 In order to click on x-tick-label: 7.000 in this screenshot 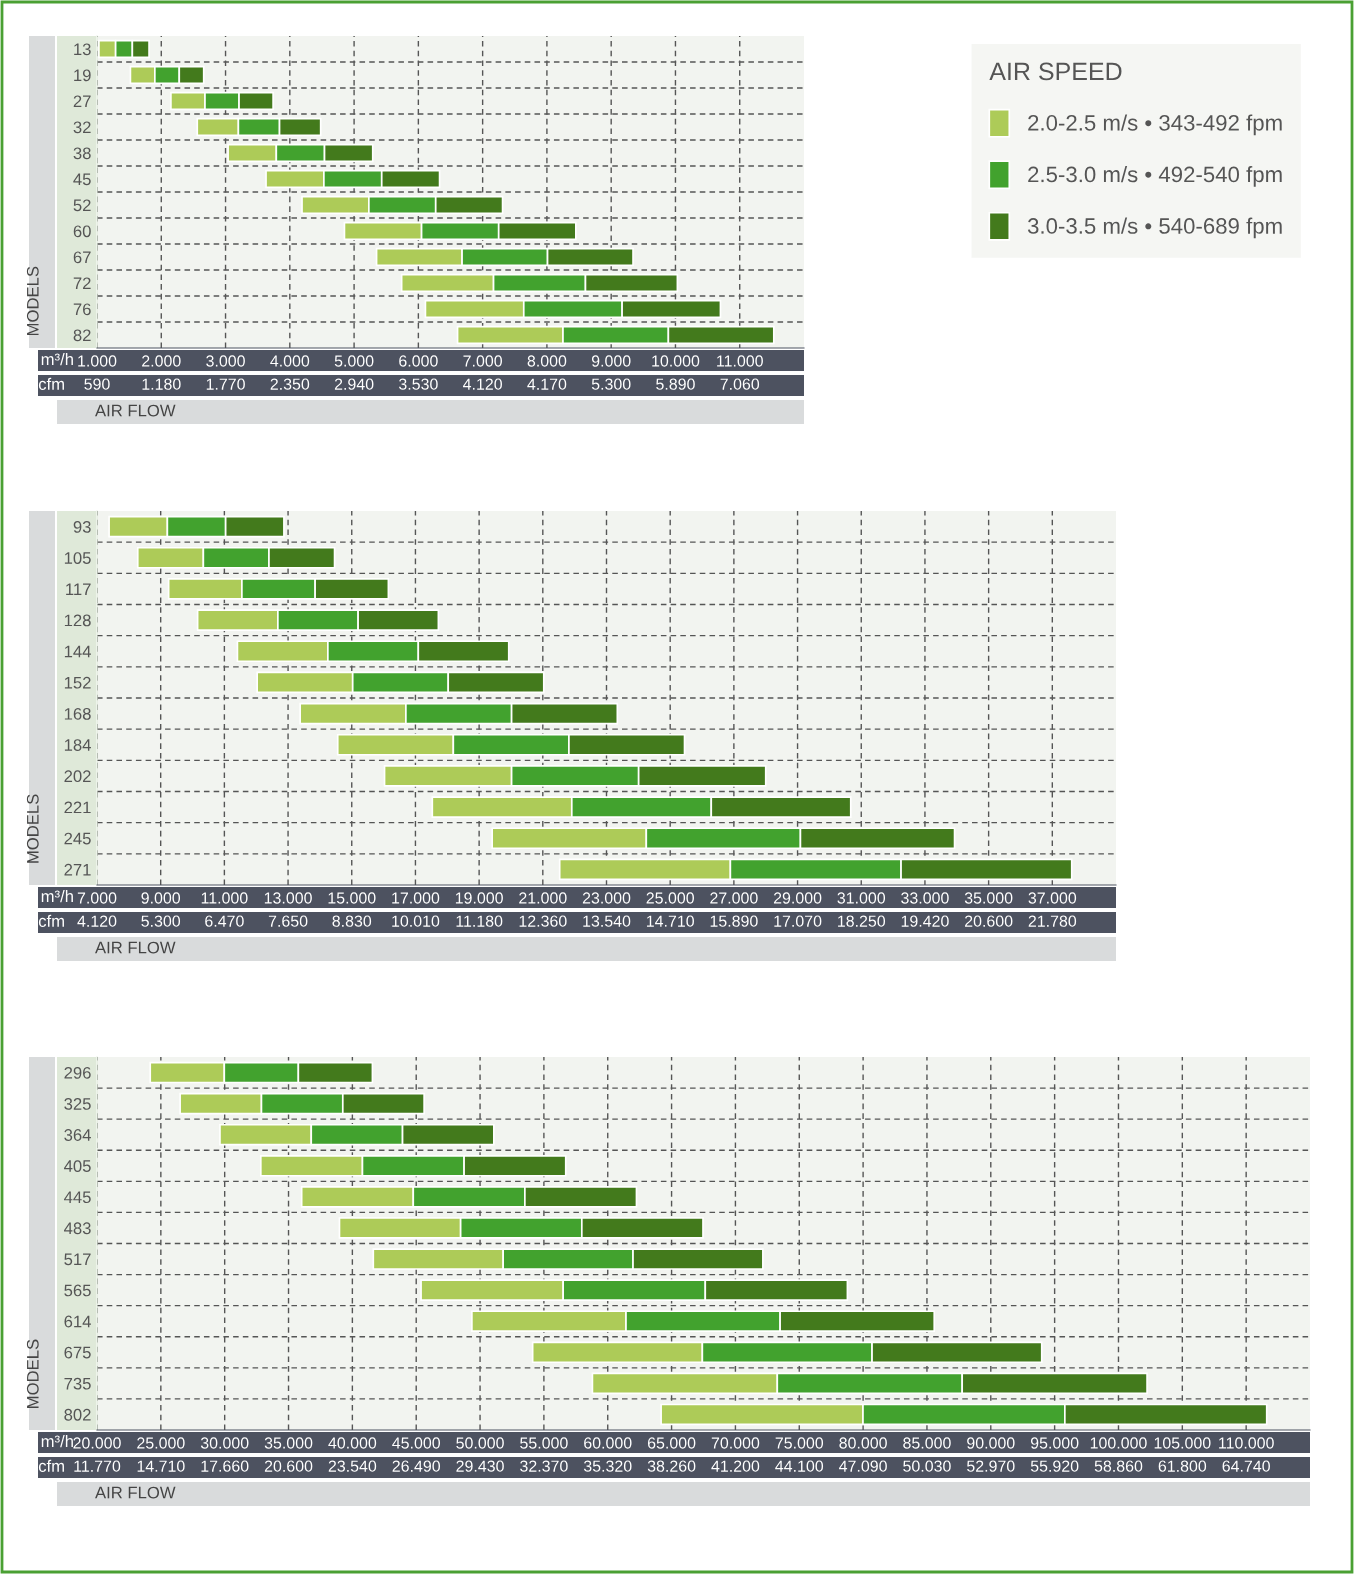, I will do `click(482, 361)`.